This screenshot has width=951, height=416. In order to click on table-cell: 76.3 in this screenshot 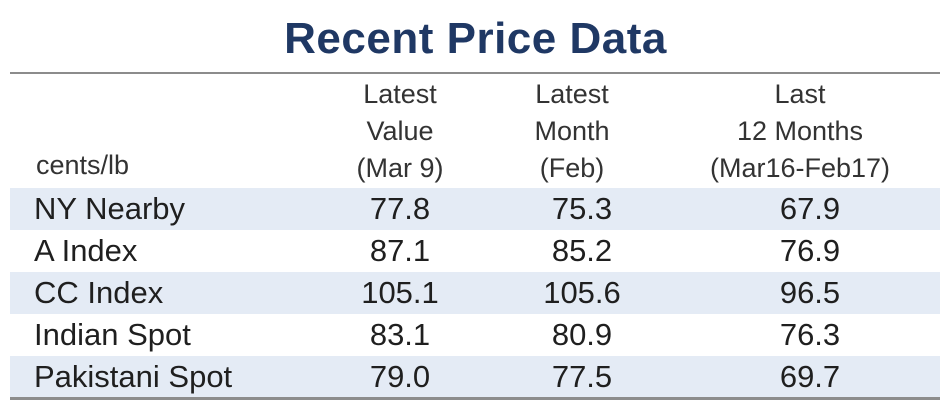, I will do `click(810, 334)`.